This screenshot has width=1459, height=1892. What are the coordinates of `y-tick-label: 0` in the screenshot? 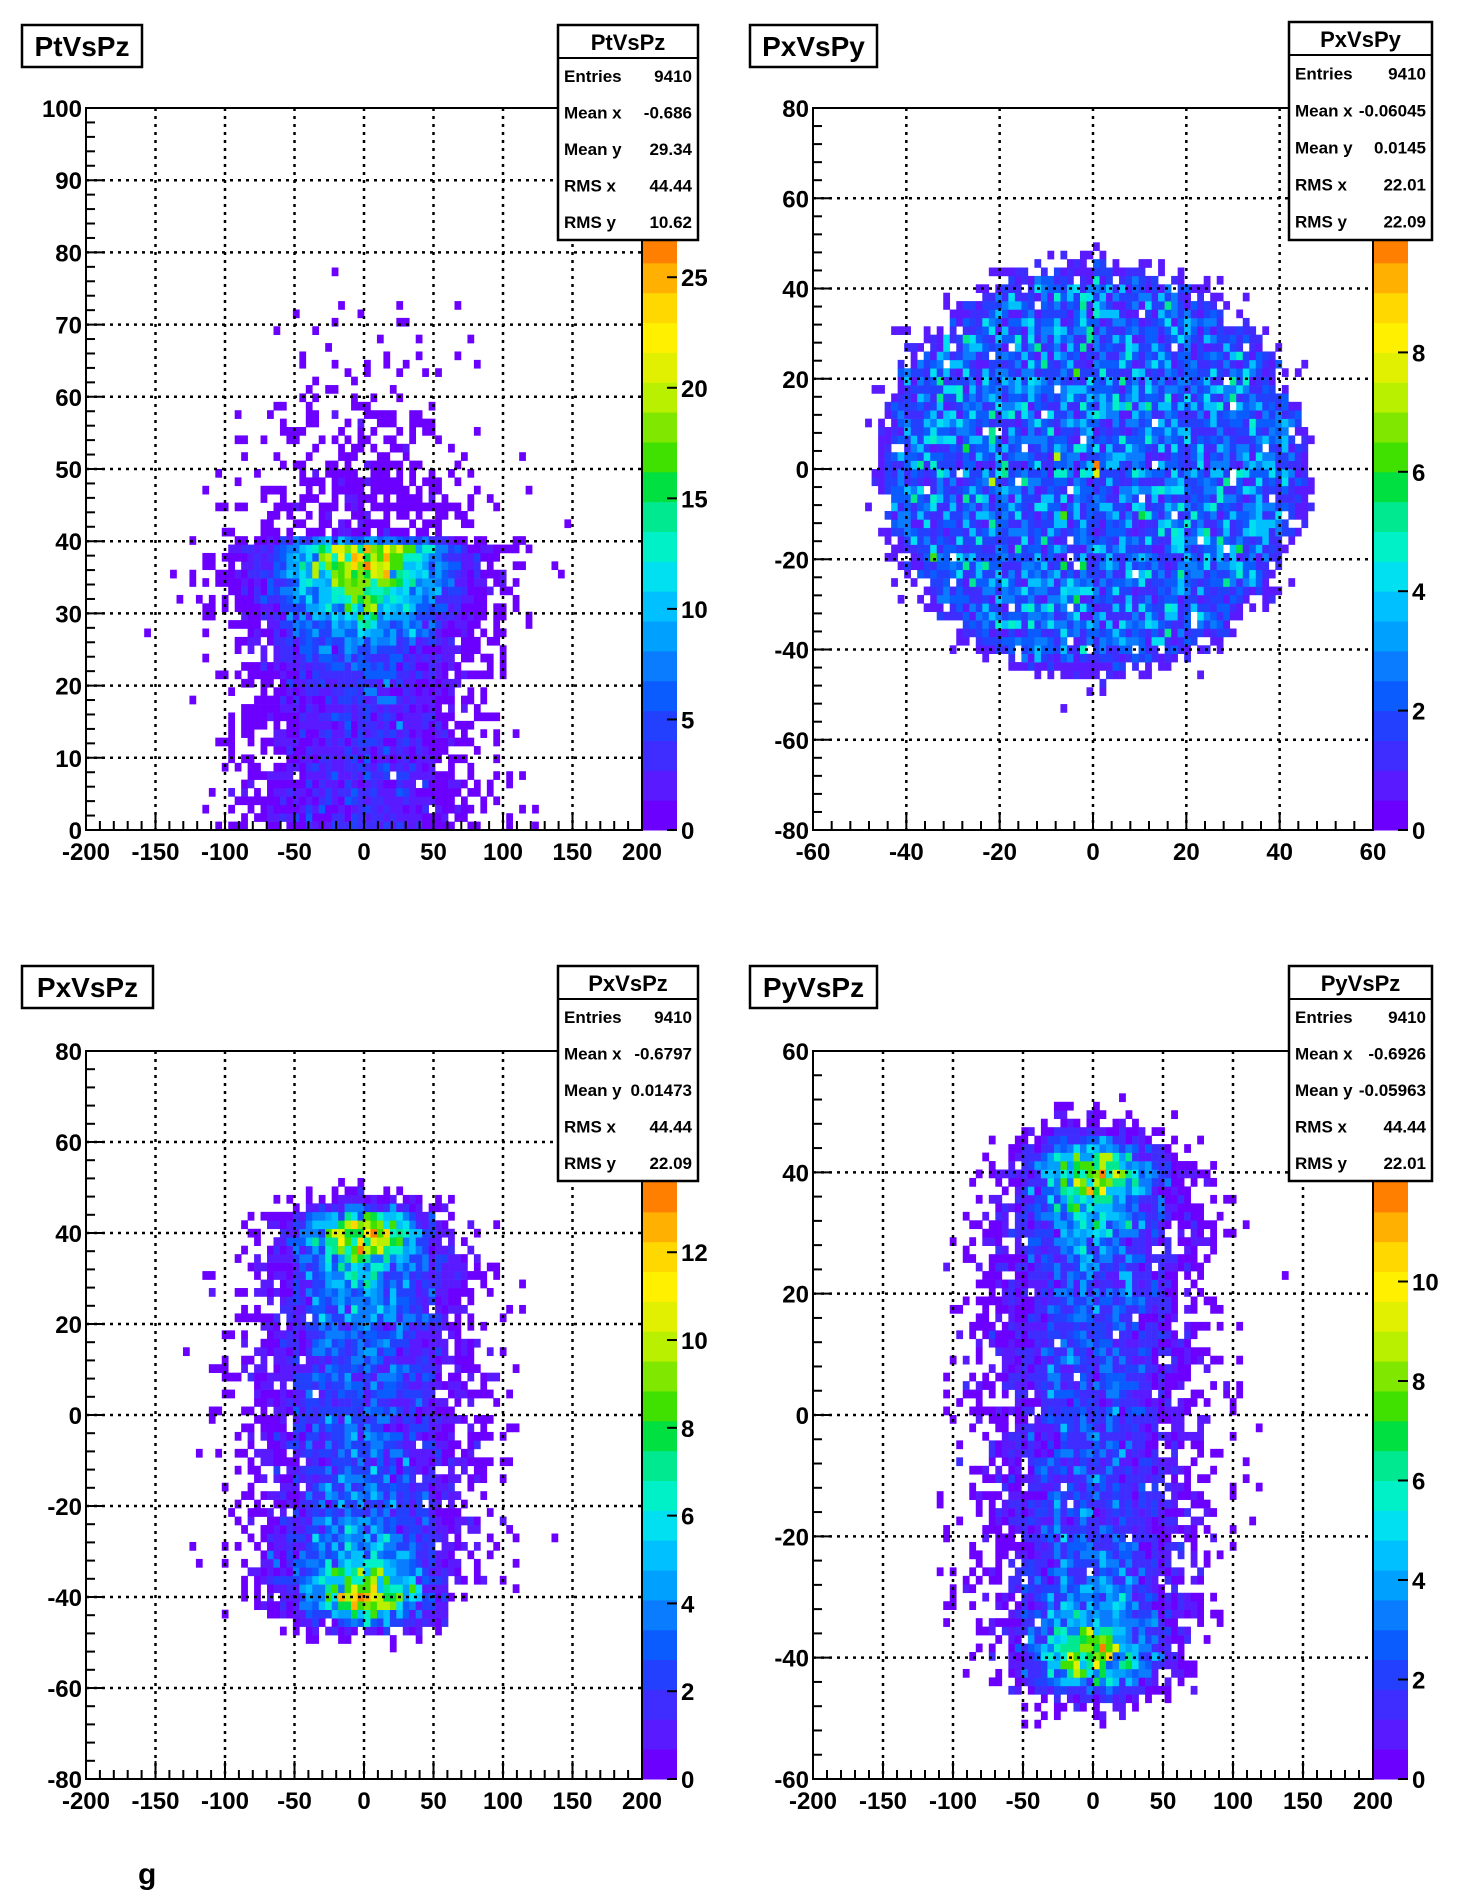 It's located at (802, 470).